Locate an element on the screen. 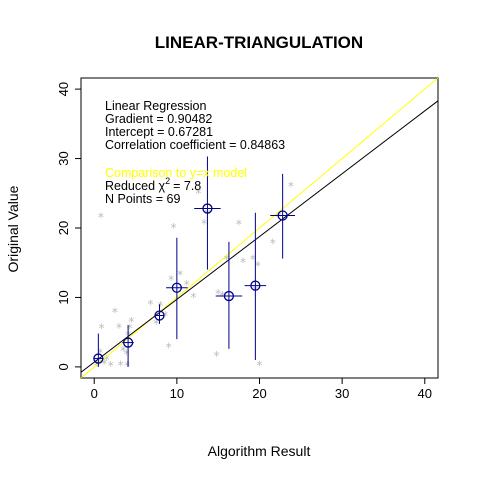 This screenshot has height=480, width=480. regression-header: Linear Regression is located at coordinates (155, 106).